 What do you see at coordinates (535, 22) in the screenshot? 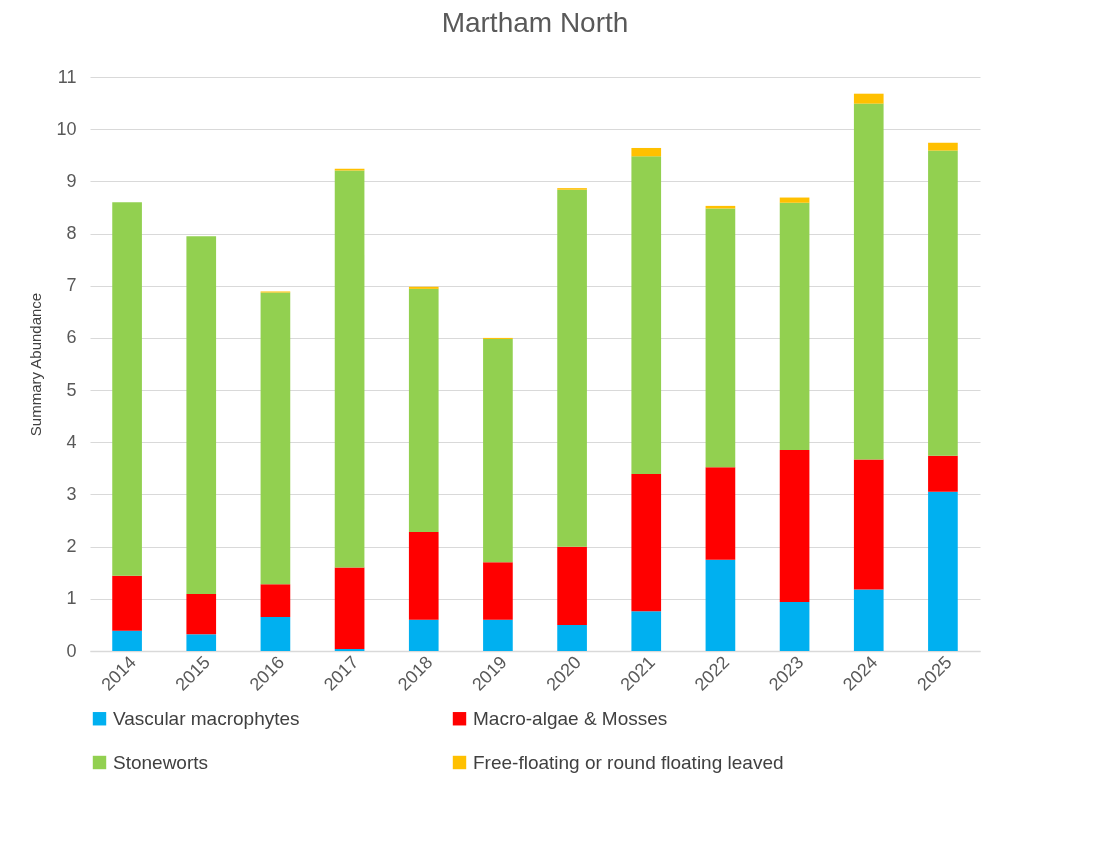
I see `chart-title: Martham North` at bounding box center [535, 22].